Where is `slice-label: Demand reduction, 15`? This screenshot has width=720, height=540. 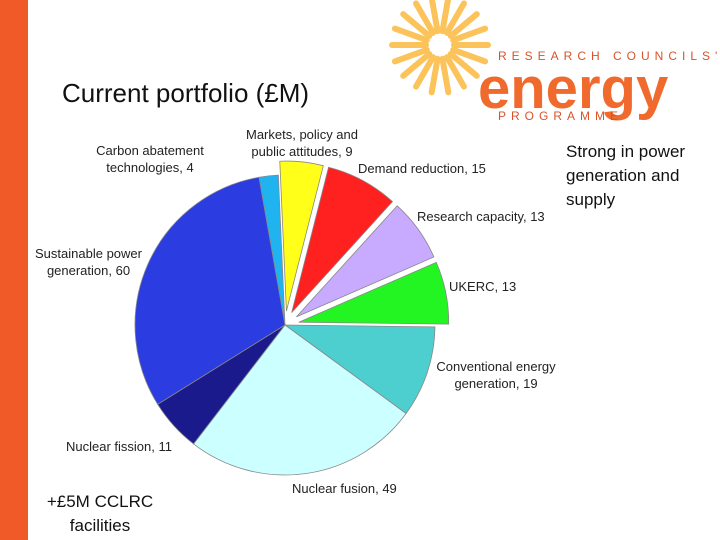
slice-label: Demand reduction, 15 is located at coordinates (422, 168).